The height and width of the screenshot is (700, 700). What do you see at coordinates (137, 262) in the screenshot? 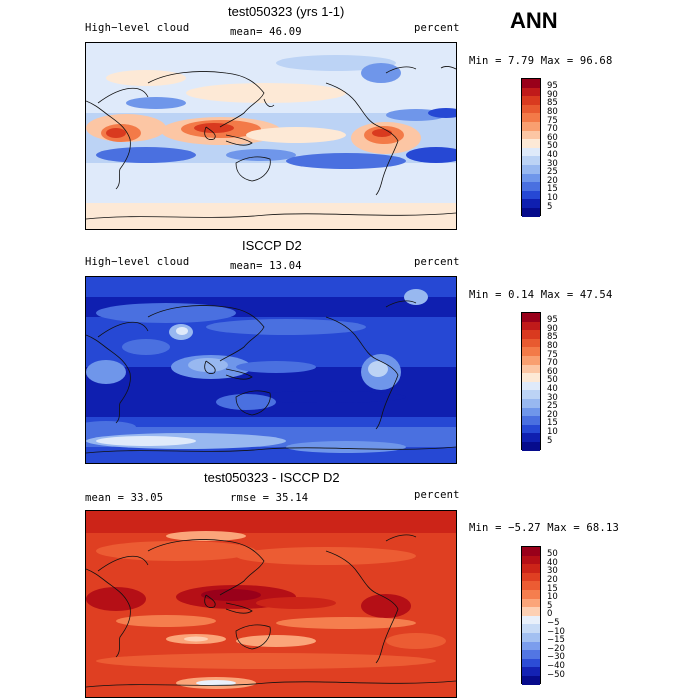
I see `panel2-left-label: High−level cloud` at bounding box center [137, 262].